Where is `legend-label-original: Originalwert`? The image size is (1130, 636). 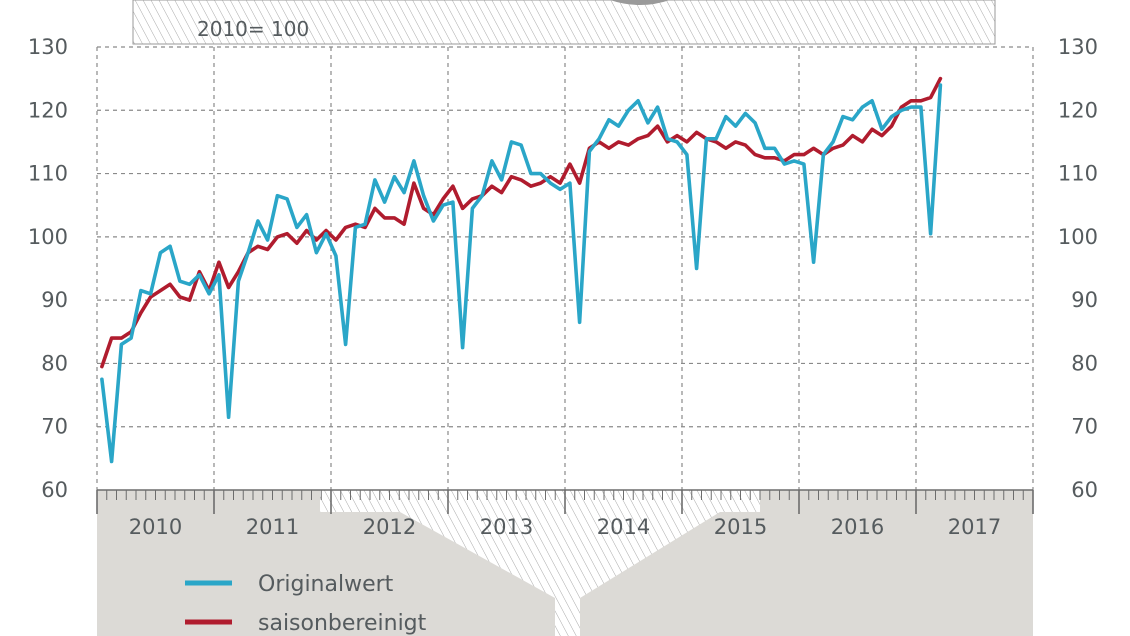 legend-label-original: Originalwert is located at coordinates (326, 584).